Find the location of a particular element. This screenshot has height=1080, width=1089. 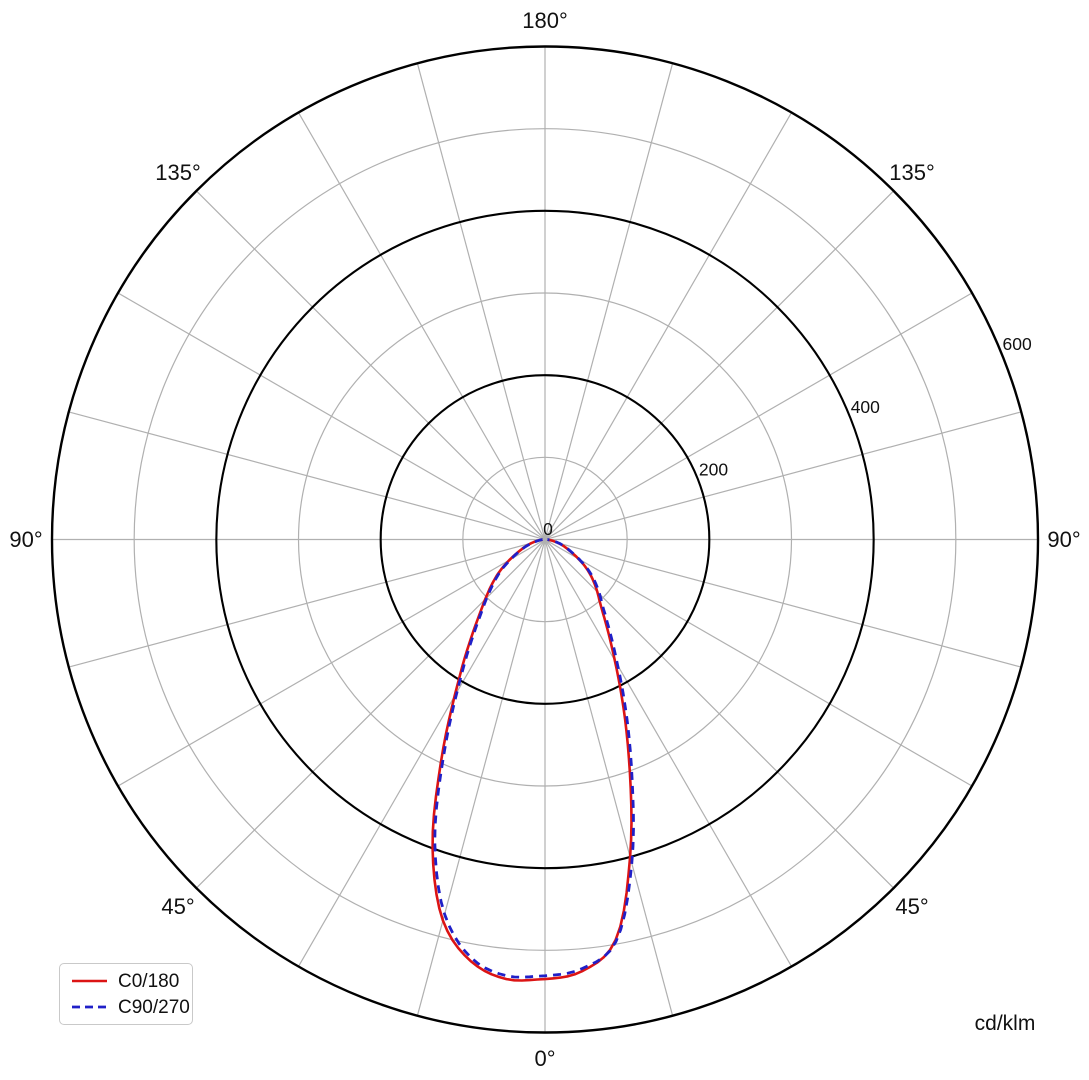

grid-circle-minor is located at coordinates (545, 539).